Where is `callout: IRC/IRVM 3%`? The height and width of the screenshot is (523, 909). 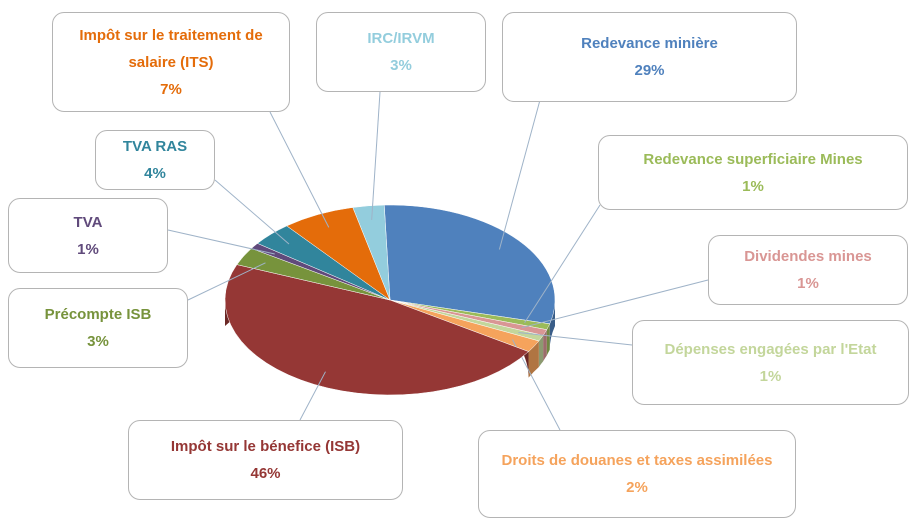 callout: IRC/IRVM 3% is located at coordinates (401, 52).